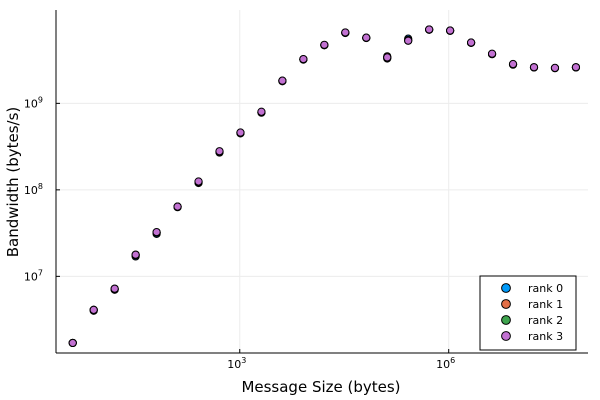  Describe the element at coordinates (545, 320) in the screenshot. I see `legend-label-2: rank 2` at that location.